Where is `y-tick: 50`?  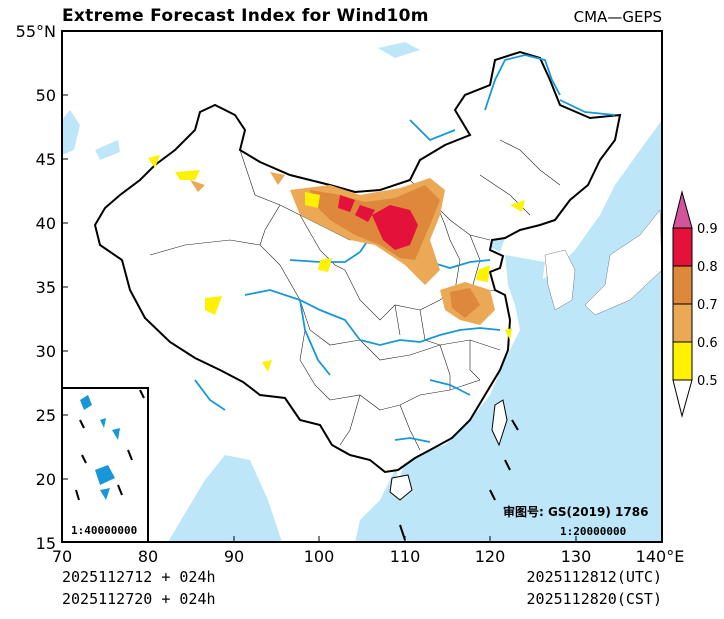 y-tick: 50 is located at coordinates (46, 95).